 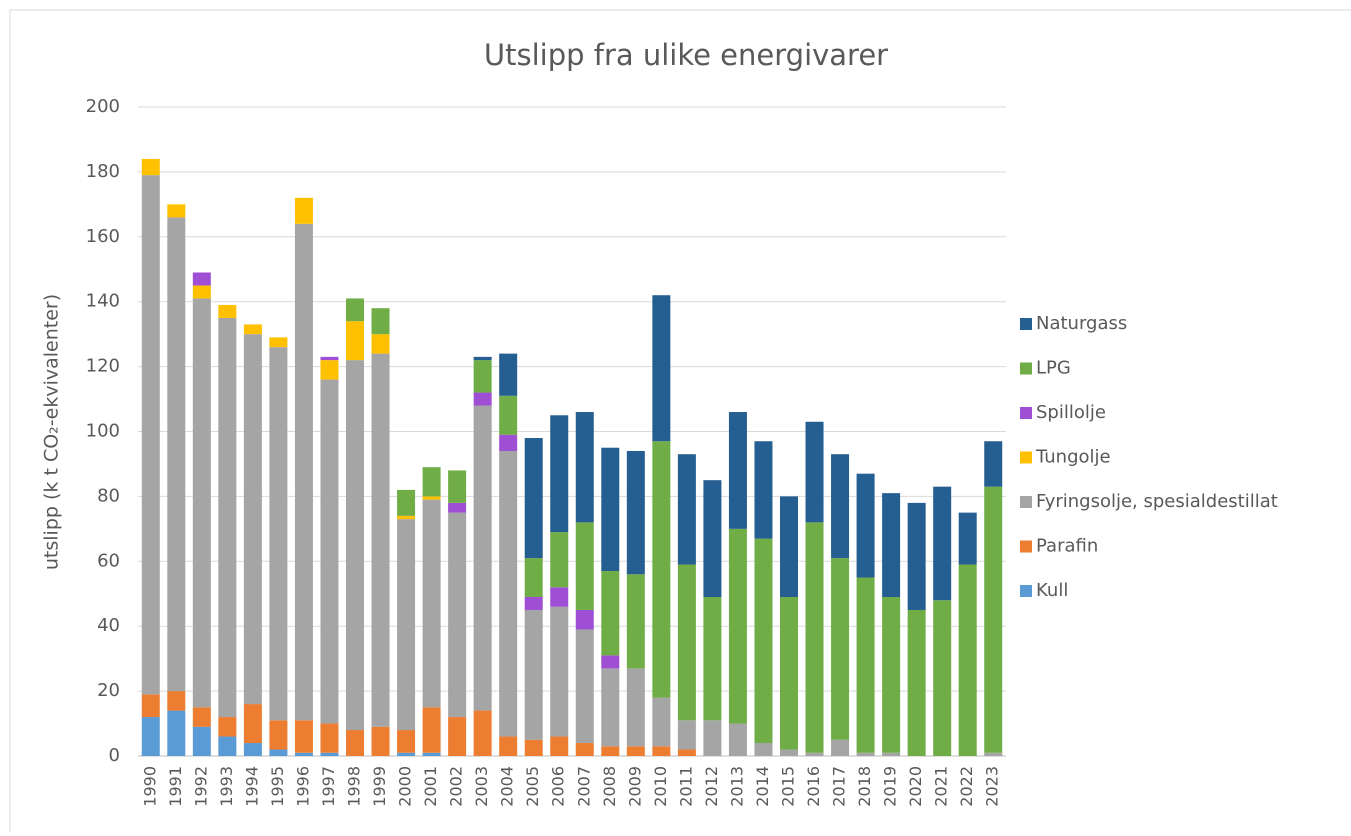 What do you see at coordinates (558, 786) in the screenshot?
I see `x-tick-label: 2006` at bounding box center [558, 786].